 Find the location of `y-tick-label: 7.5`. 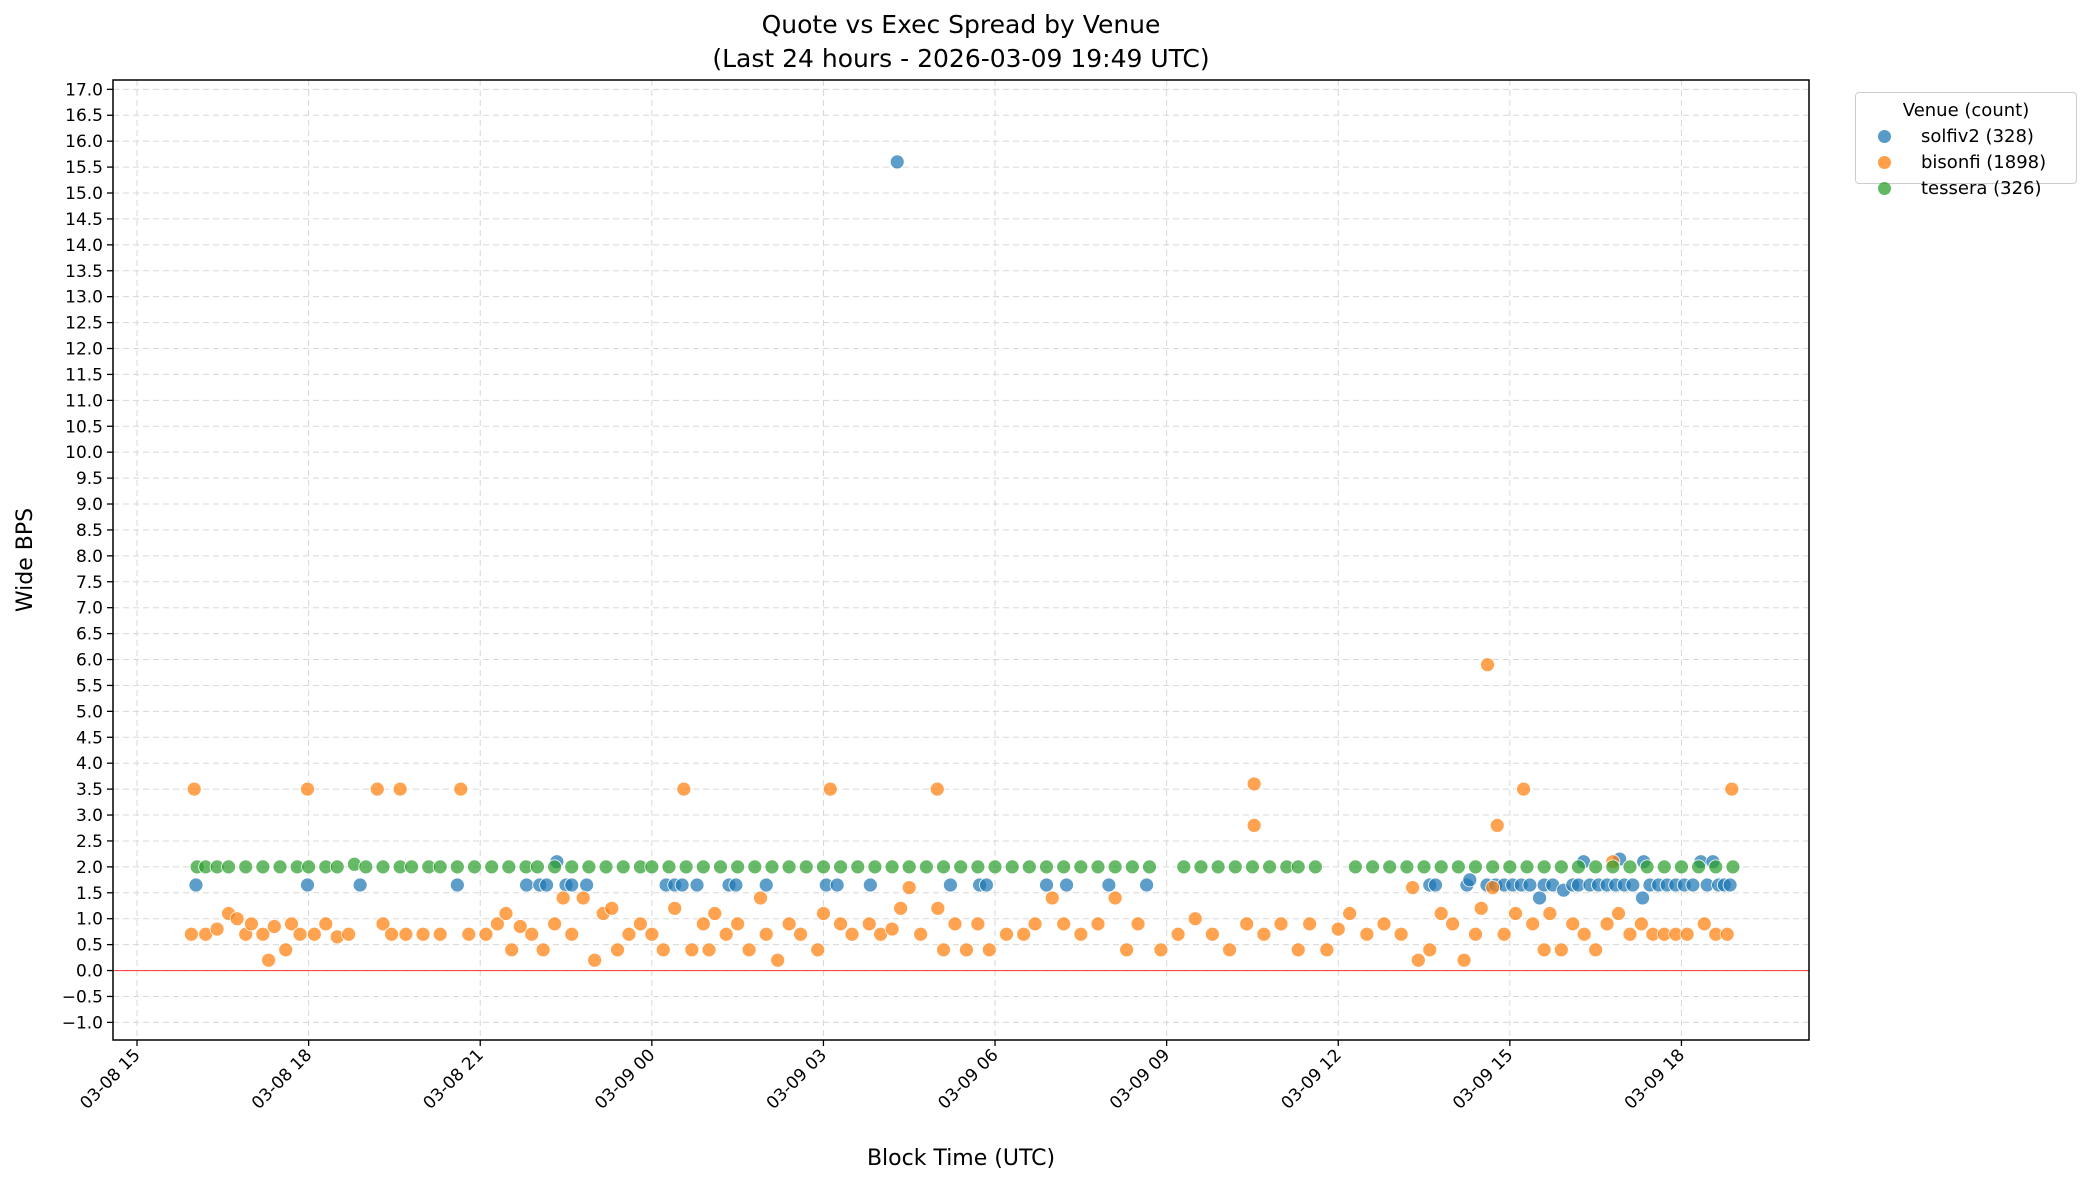

y-tick-label: 7.5 is located at coordinates (89, 583).